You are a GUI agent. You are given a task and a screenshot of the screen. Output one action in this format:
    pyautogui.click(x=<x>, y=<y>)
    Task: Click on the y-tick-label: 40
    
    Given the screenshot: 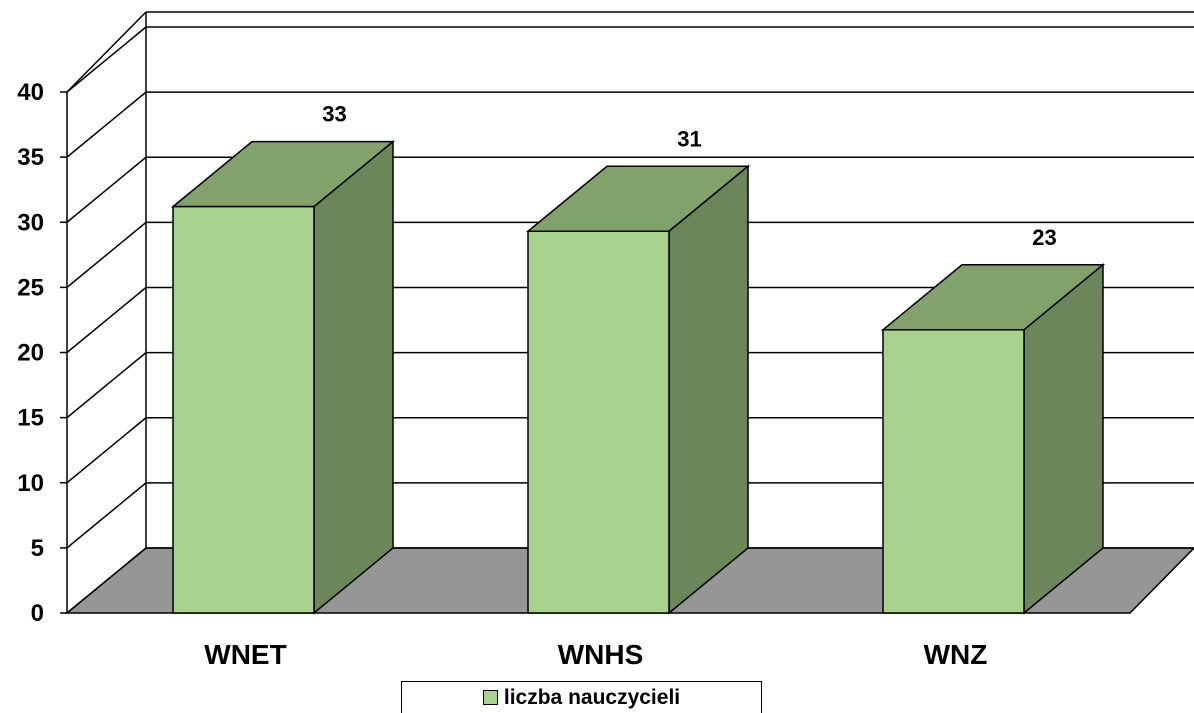 What is the action you would take?
    pyautogui.click(x=30, y=92)
    